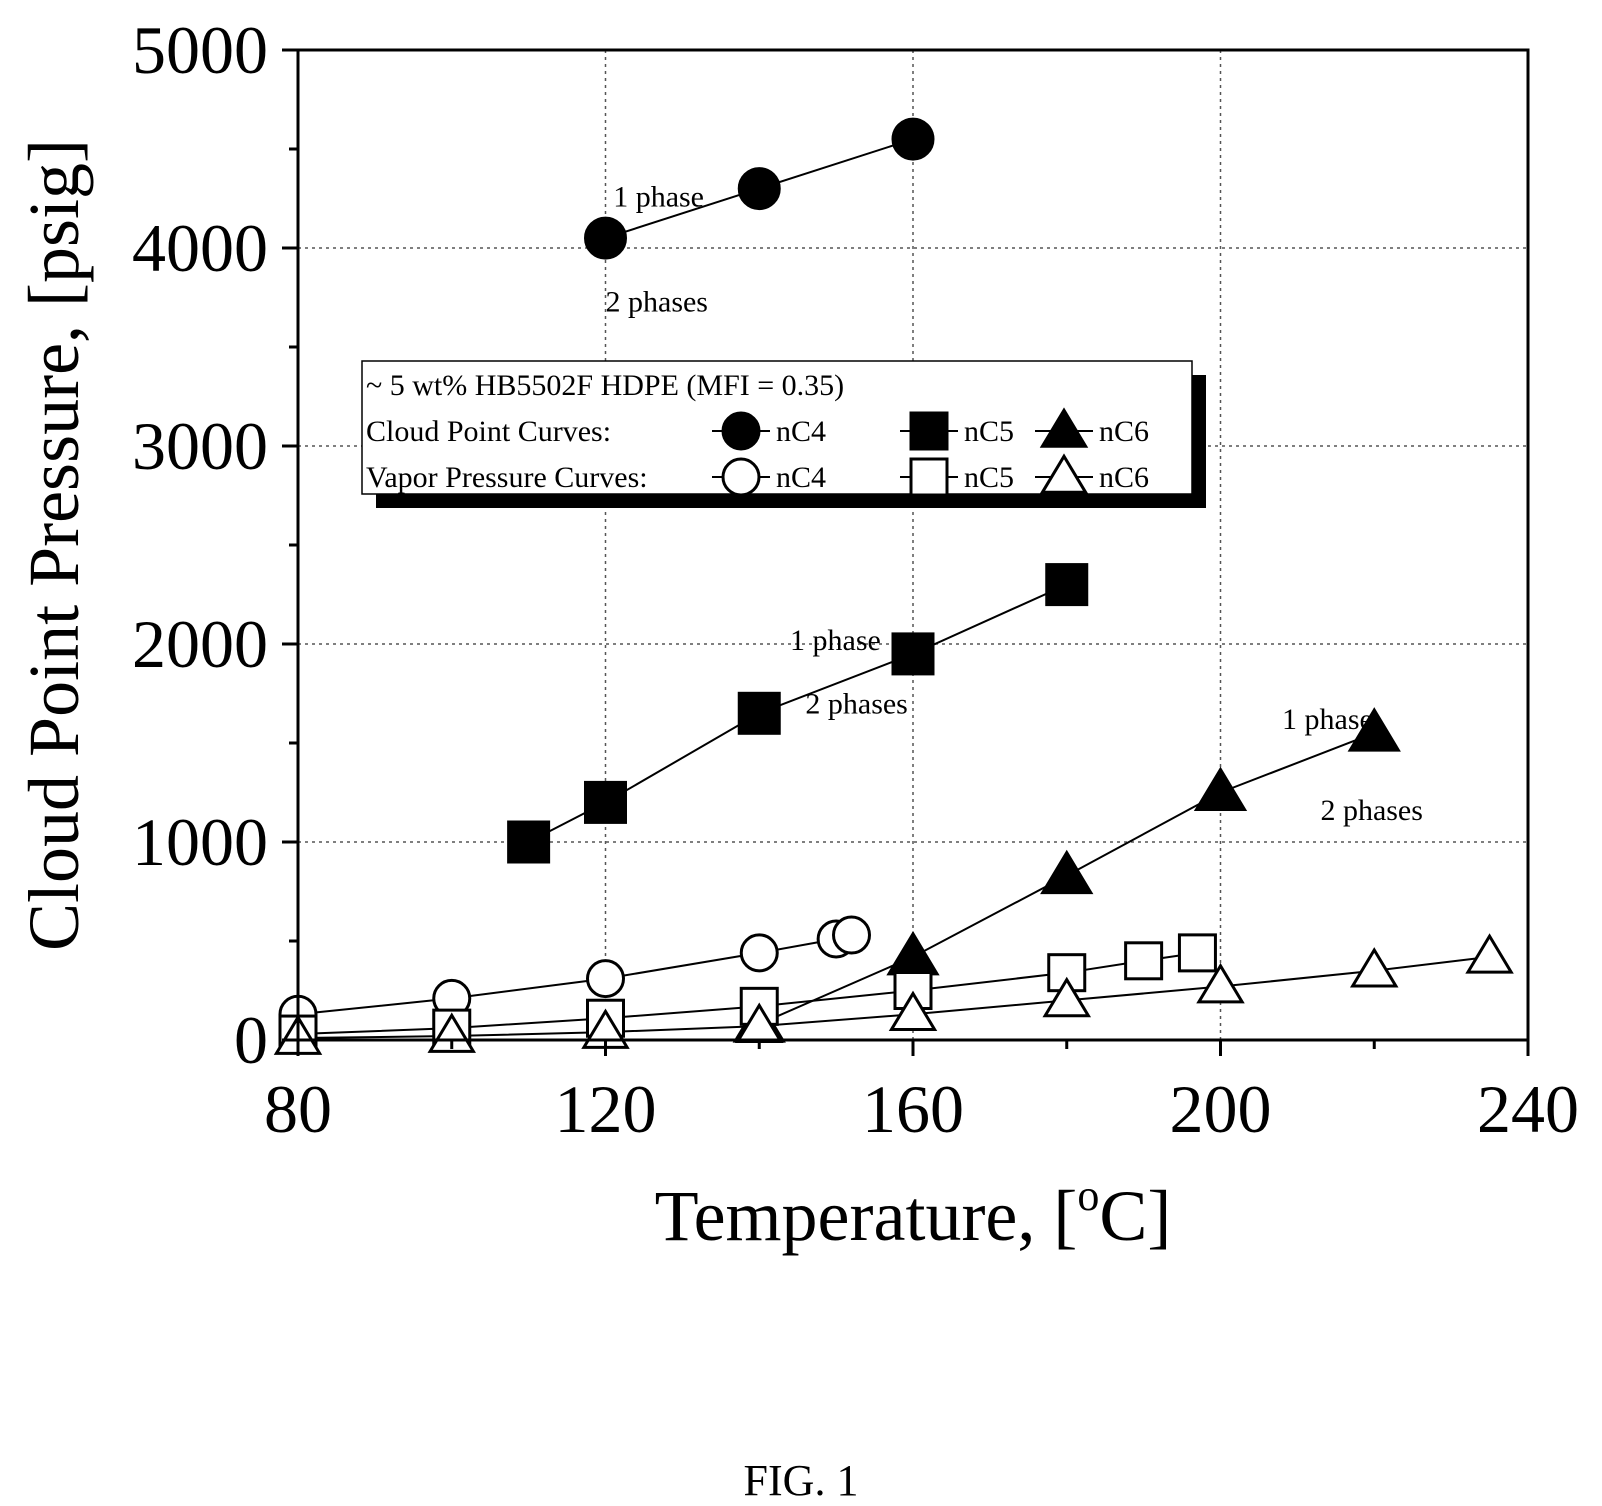 This screenshot has width=1602, height=1506. I want to click on x-tick-label: 80, so click(298, 1109).